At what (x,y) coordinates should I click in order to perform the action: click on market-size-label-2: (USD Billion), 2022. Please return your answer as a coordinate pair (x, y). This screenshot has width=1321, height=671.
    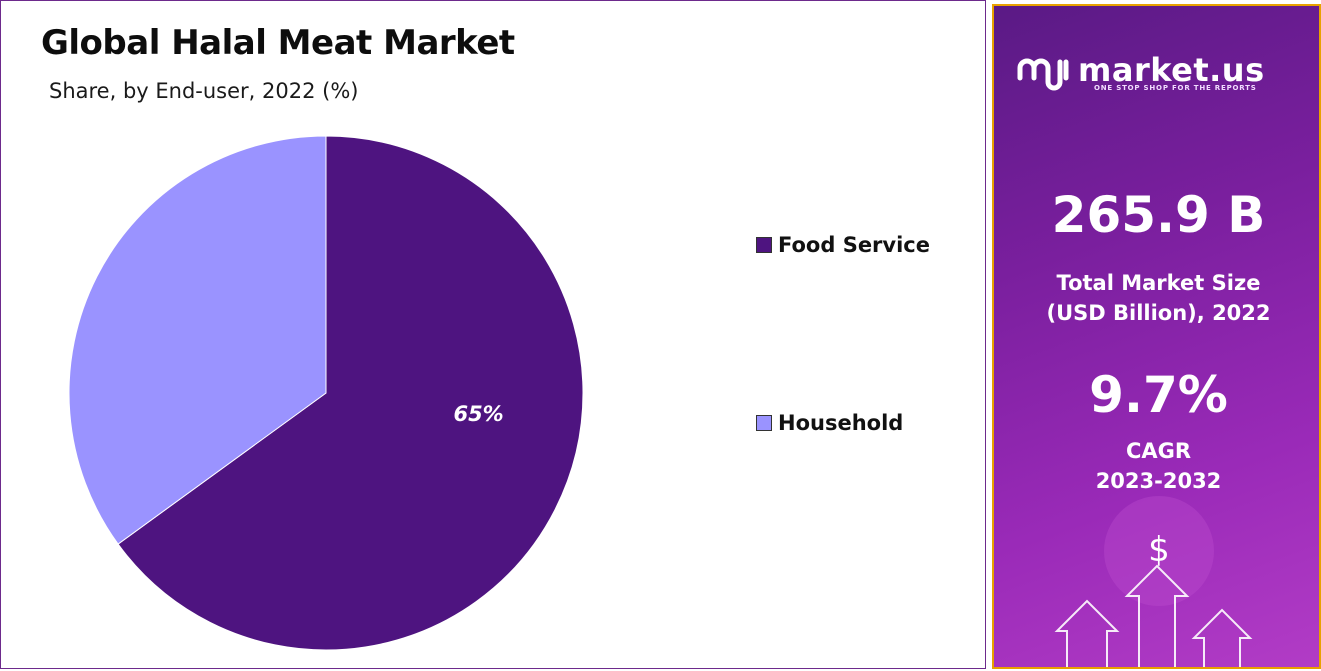
    Looking at the image, I should click on (1158, 313).